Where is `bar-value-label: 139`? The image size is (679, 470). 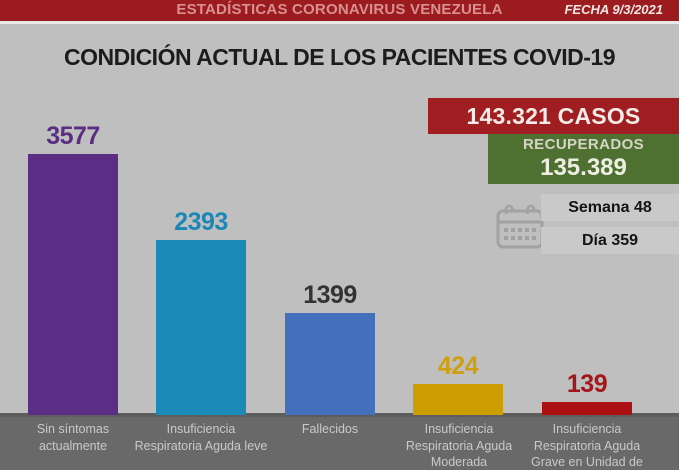
bar-value-label: 139 is located at coordinates (587, 384).